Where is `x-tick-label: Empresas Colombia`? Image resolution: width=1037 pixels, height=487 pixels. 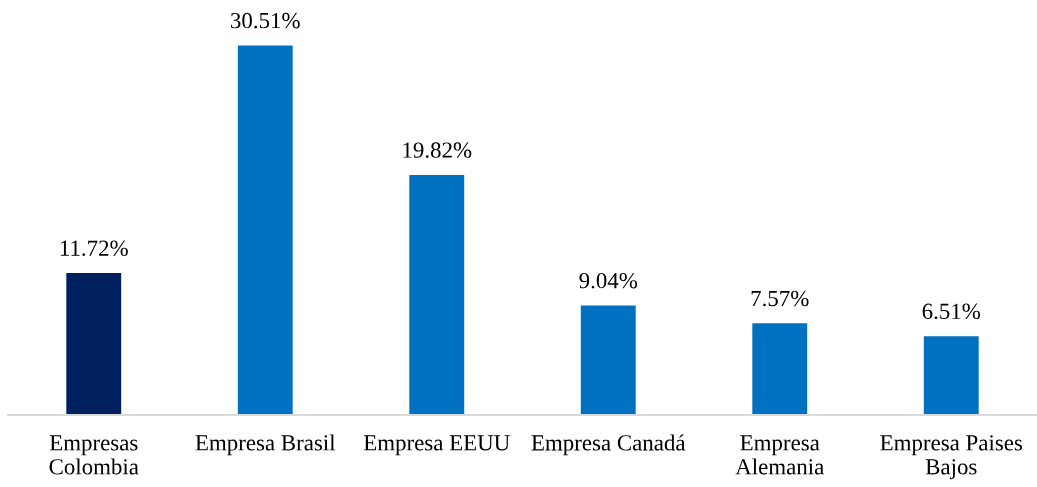 x-tick-label: Empresas Colombia is located at coordinates (94, 455).